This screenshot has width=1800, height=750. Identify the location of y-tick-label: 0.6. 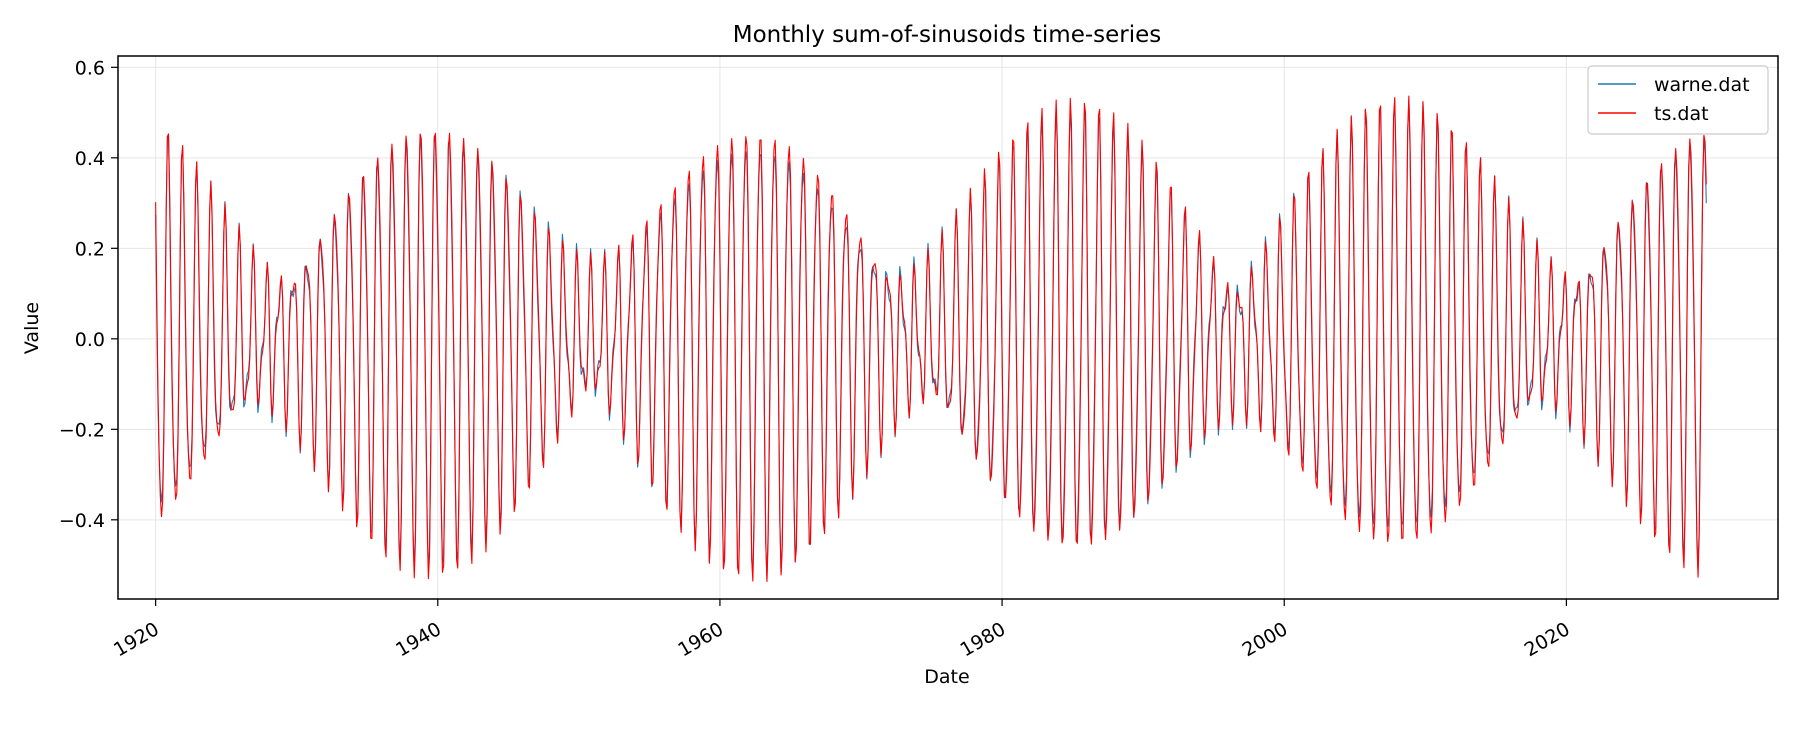
(90, 68).